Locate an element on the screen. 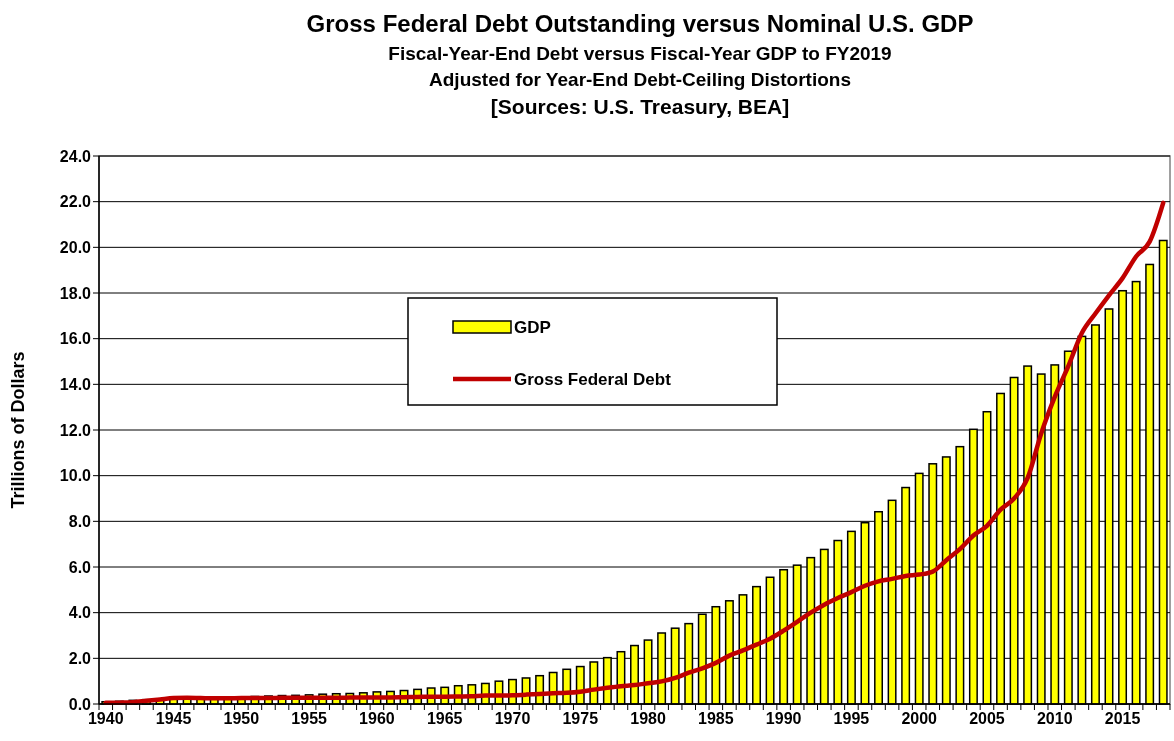  chart-subtitle: Fiscal-Year-End Debt versus Fiscal-Year GDP to FY2019 Adjusted for Year-End Debt-Ceiling Distortions is located at coordinates (640, 66).